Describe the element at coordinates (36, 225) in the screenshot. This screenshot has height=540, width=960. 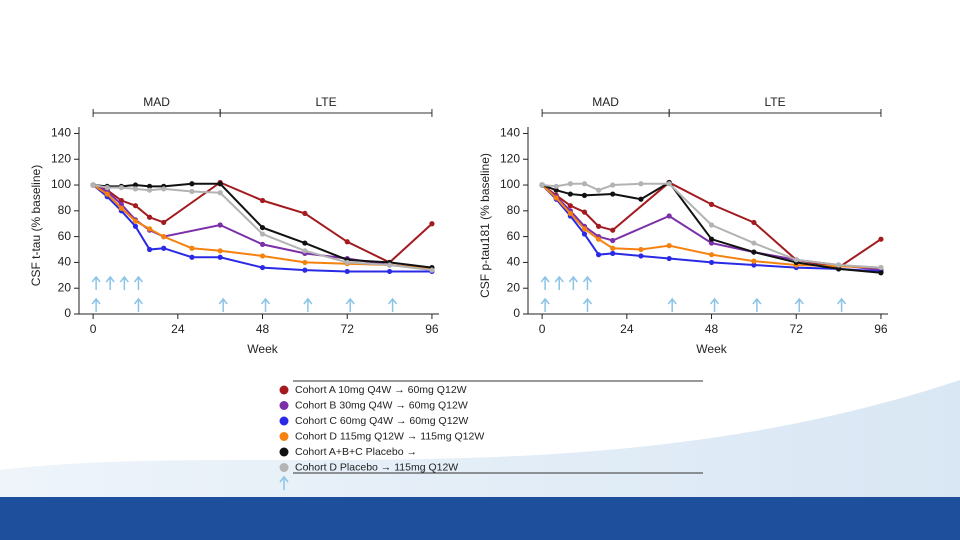
I see `y-axis-title: CSF t-tau (% baseline)` at that location.